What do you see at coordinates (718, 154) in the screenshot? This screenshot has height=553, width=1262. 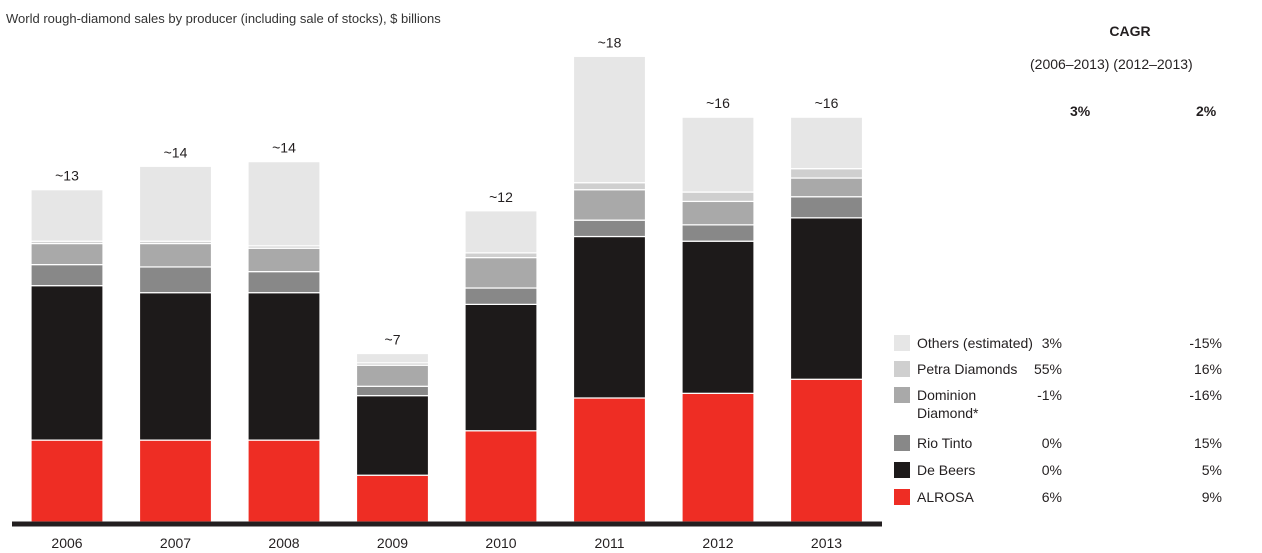 I see `bar-segment-others-estimated-2012` at bounding box center [718, 154].